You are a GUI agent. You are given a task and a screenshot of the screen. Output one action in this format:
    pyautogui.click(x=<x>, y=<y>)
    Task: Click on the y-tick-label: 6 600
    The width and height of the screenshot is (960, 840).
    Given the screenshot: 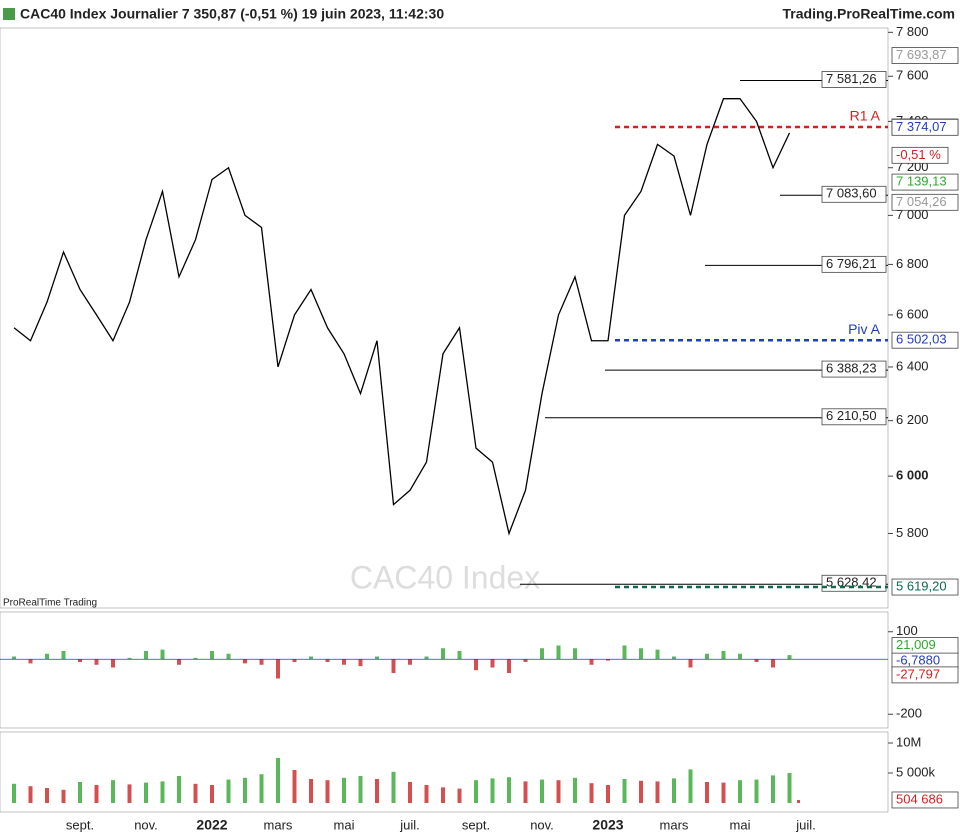 What is the action you would take?
    pyautogui.click(x=912, y=313)
    